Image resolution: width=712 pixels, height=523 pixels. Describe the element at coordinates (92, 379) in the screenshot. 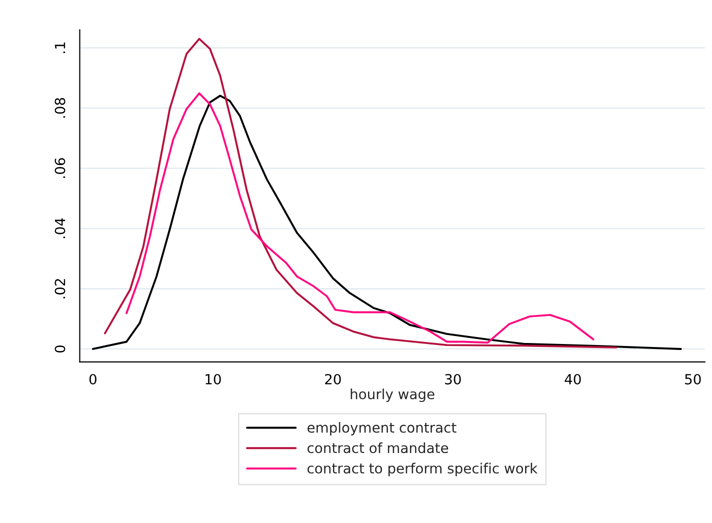

I see `x-tick-label: 0` at that location.